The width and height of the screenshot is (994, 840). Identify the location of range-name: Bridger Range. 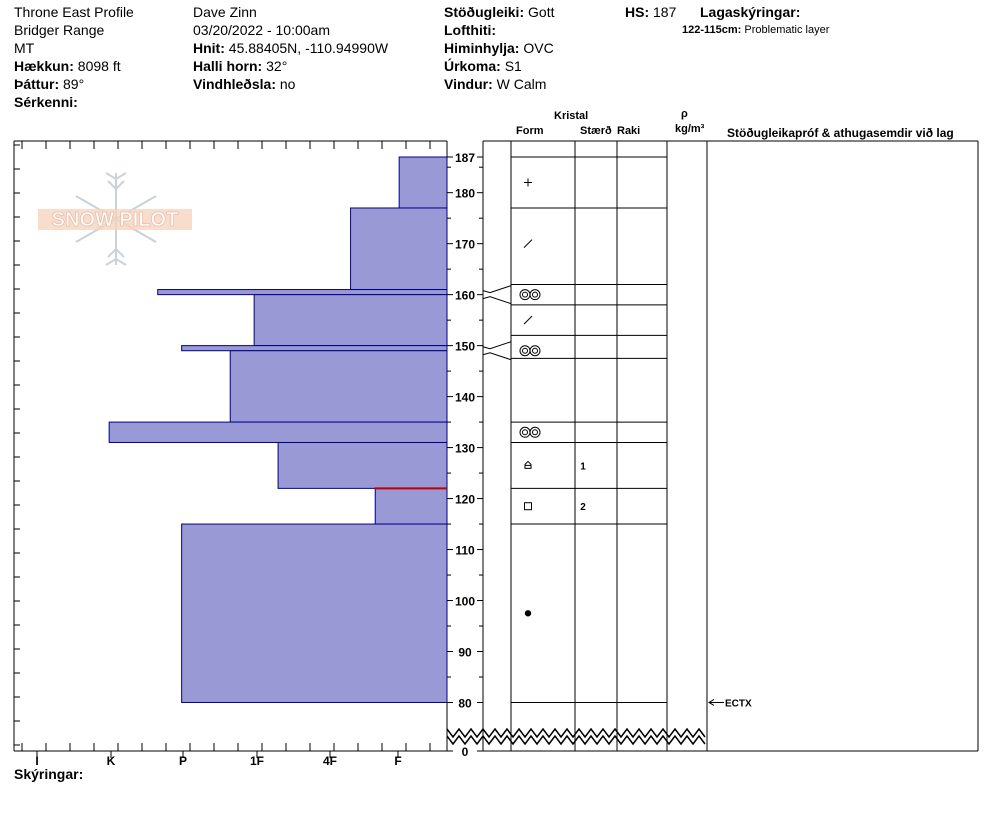
(59, 30).